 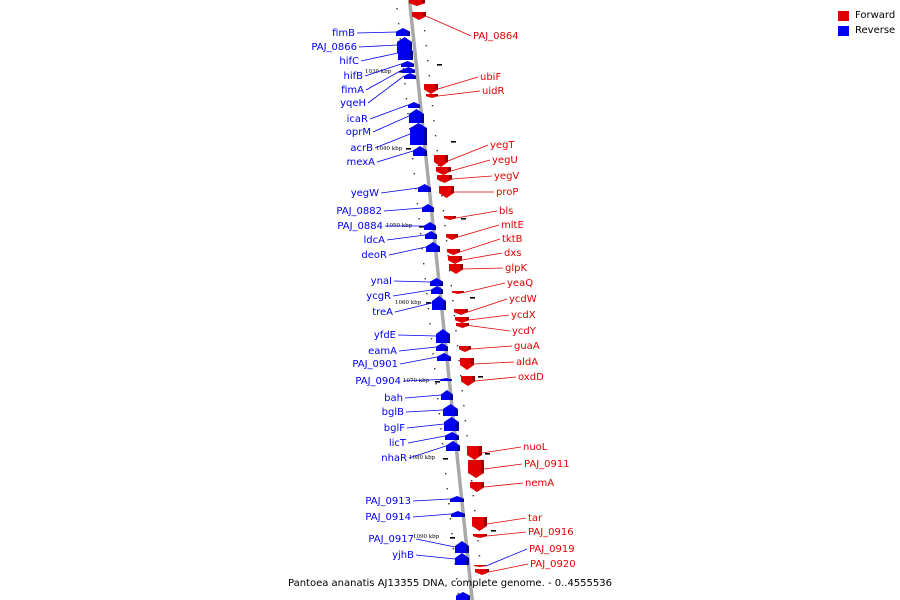 I want to click on gene-label-yegU: yegU, so click(x=505, y=160).